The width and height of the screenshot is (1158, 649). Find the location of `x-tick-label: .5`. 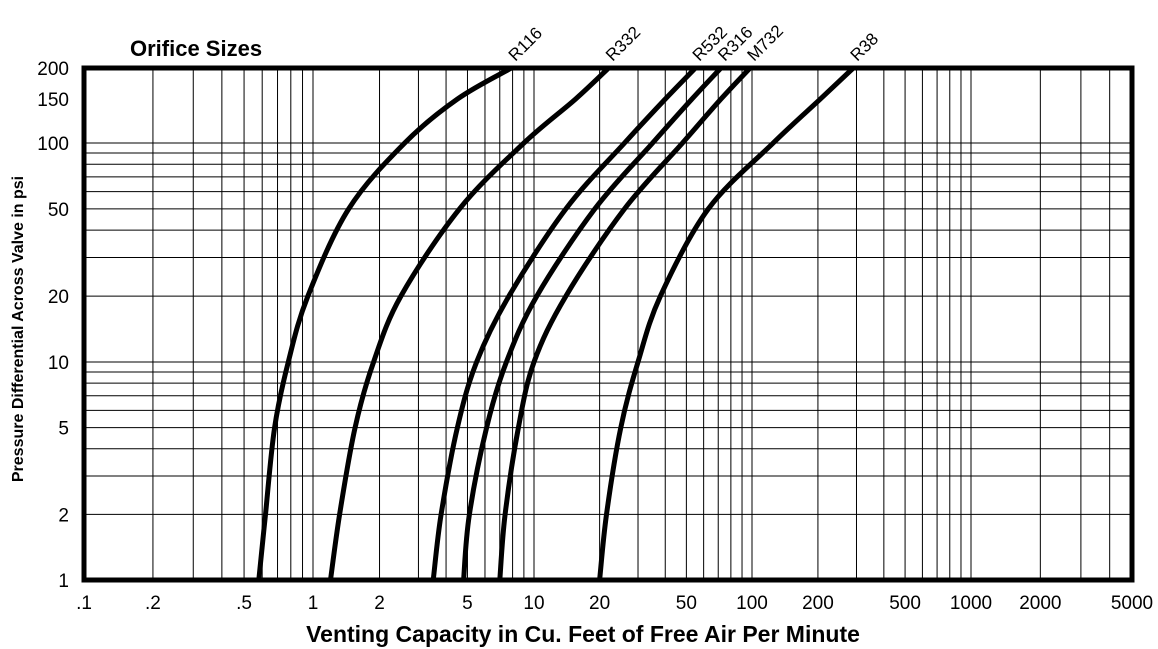

x-tick-label: .5 is located at coordinates (244, 603).